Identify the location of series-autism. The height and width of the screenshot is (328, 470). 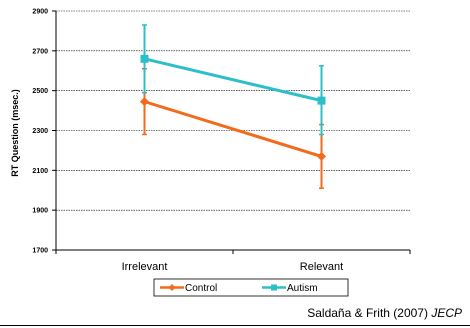
(233, 80).